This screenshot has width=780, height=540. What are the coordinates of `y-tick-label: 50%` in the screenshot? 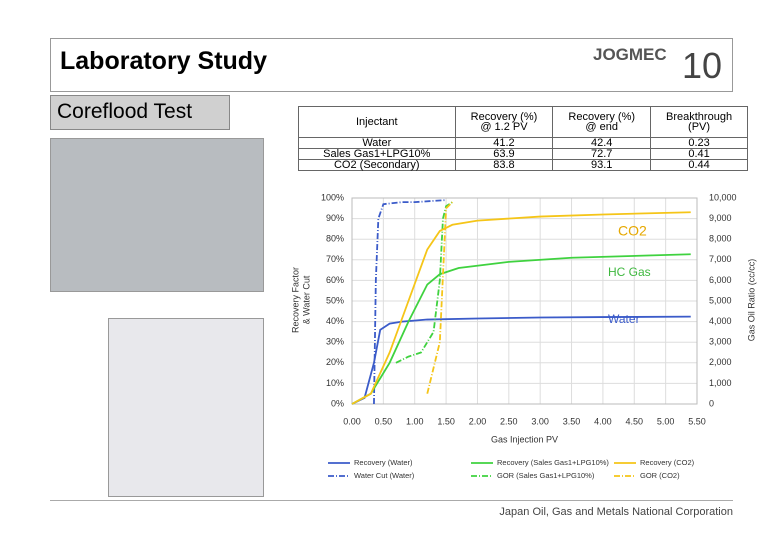 It's located at (335, 300).